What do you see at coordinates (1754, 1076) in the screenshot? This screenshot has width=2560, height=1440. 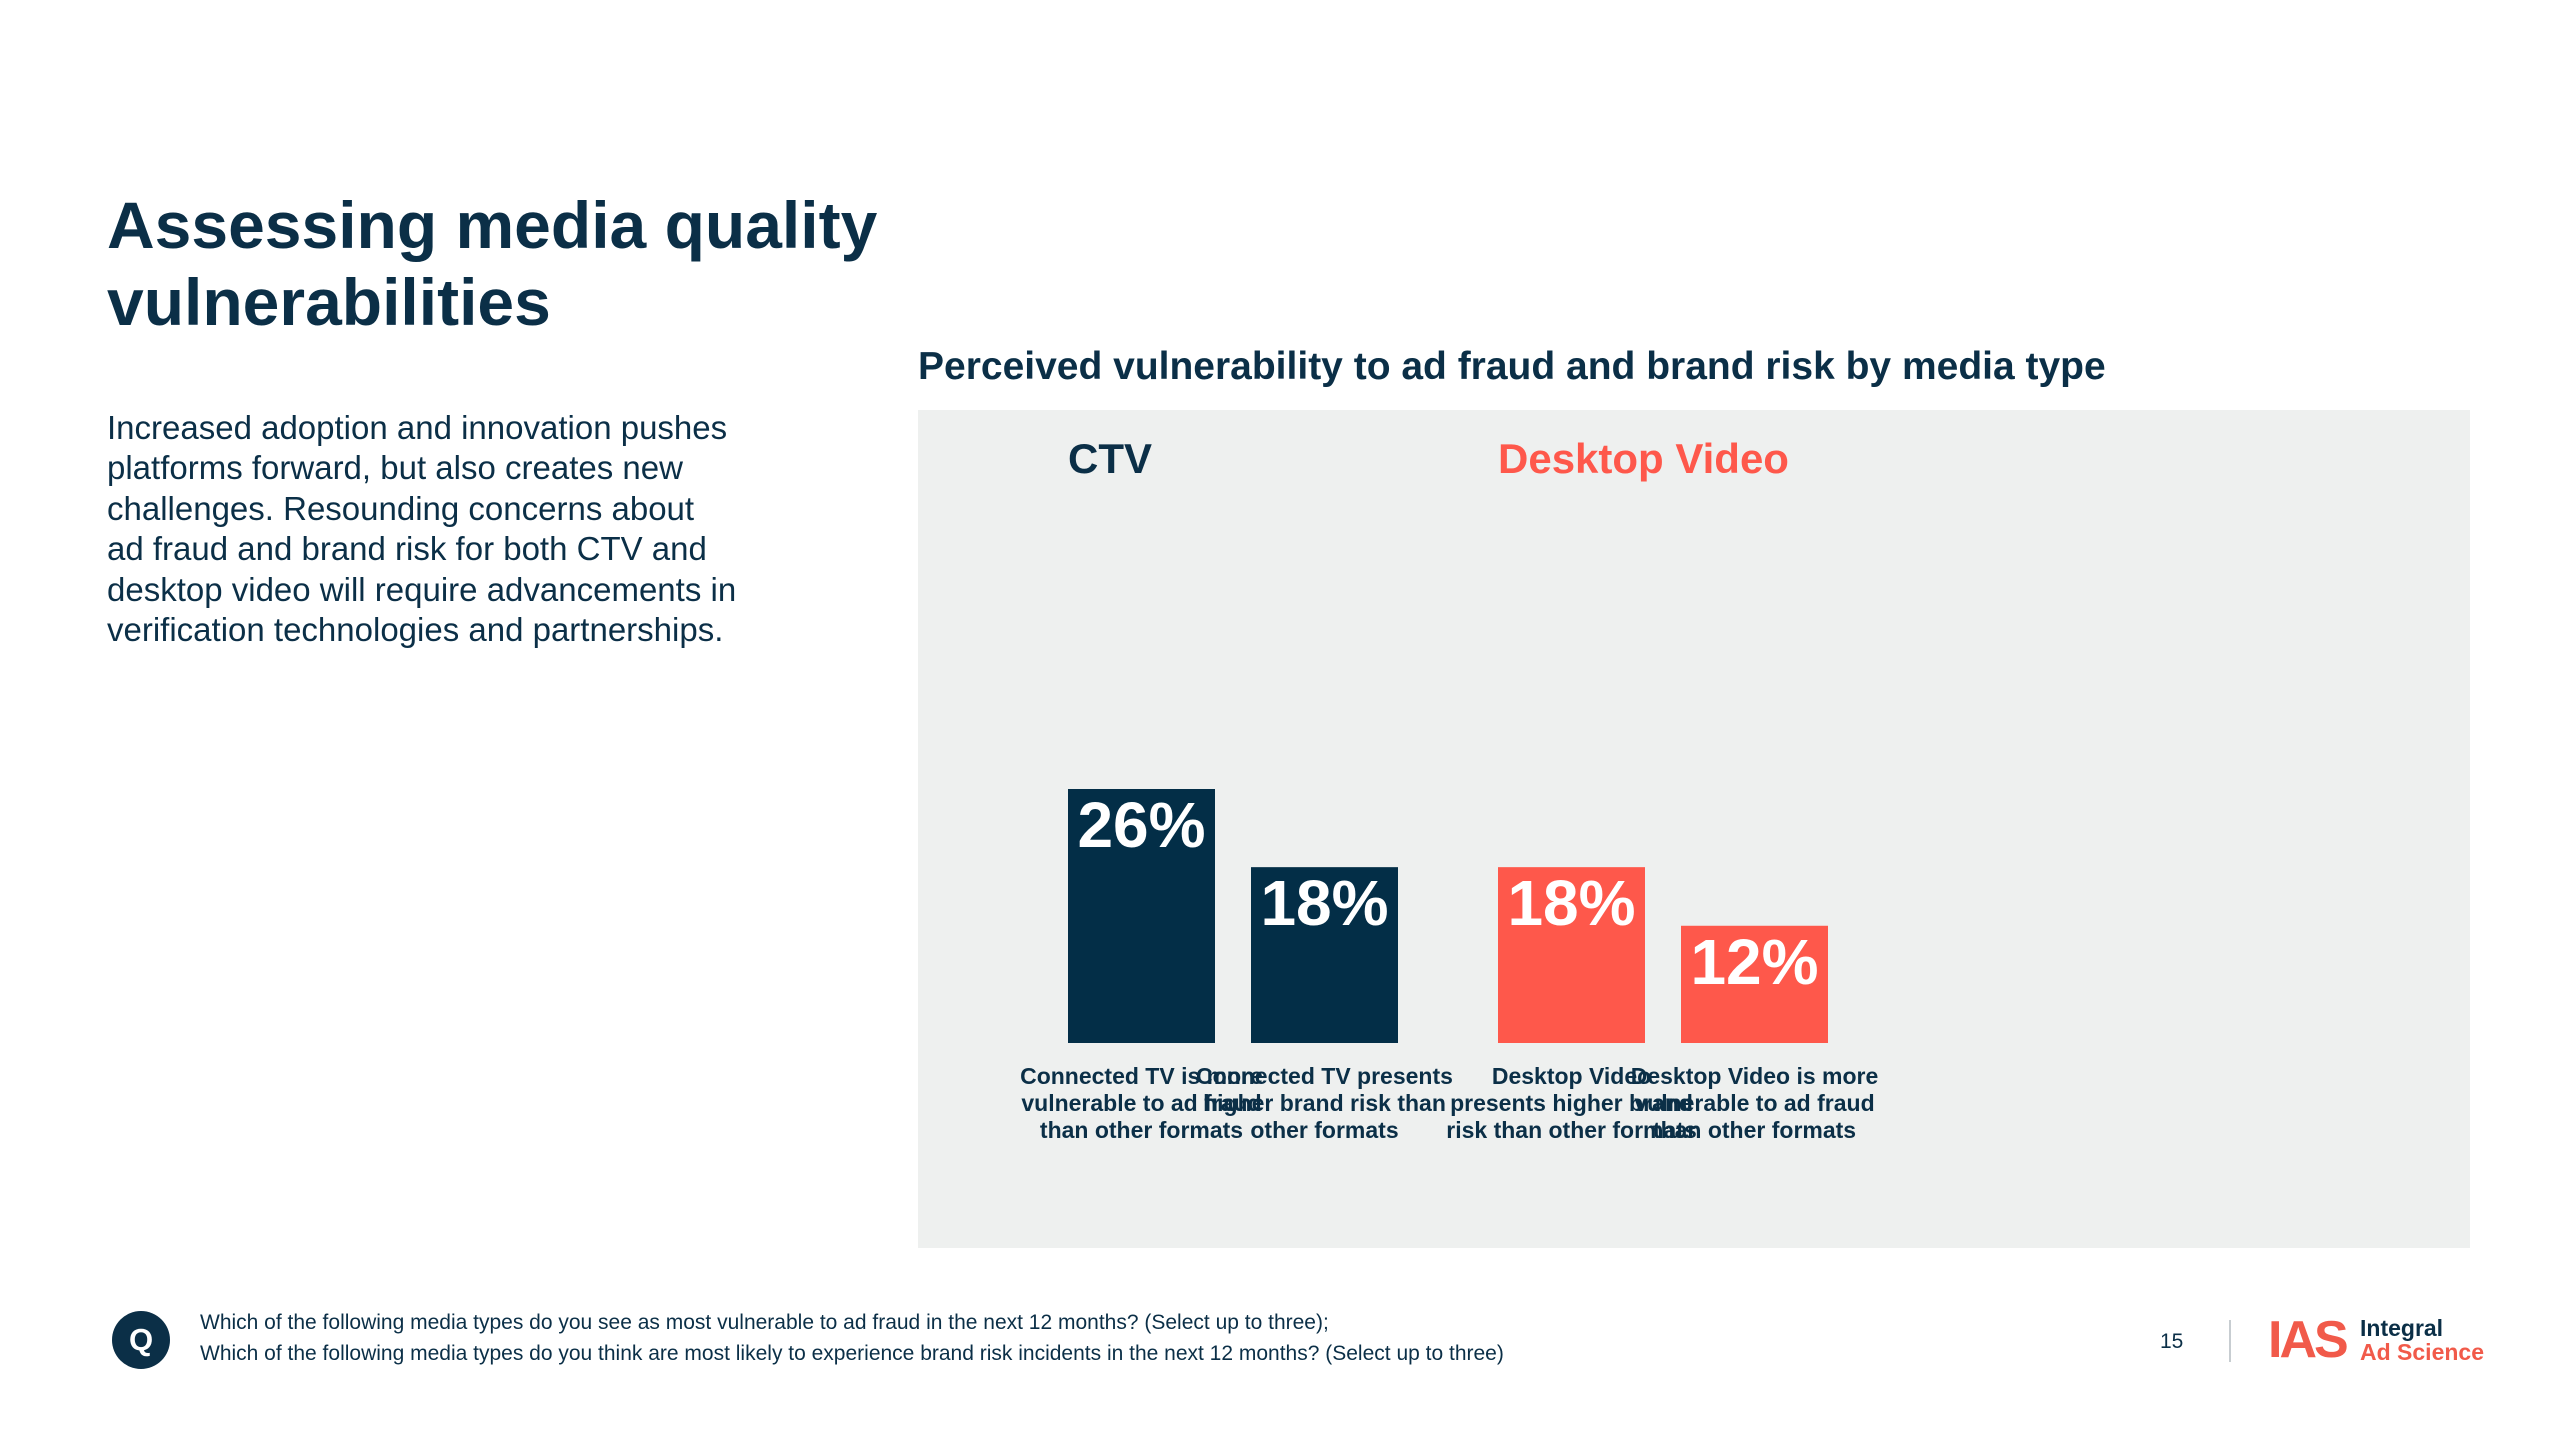 I see `category-label-line: Desktop Video is more` at bounding box center [1754, 1076].